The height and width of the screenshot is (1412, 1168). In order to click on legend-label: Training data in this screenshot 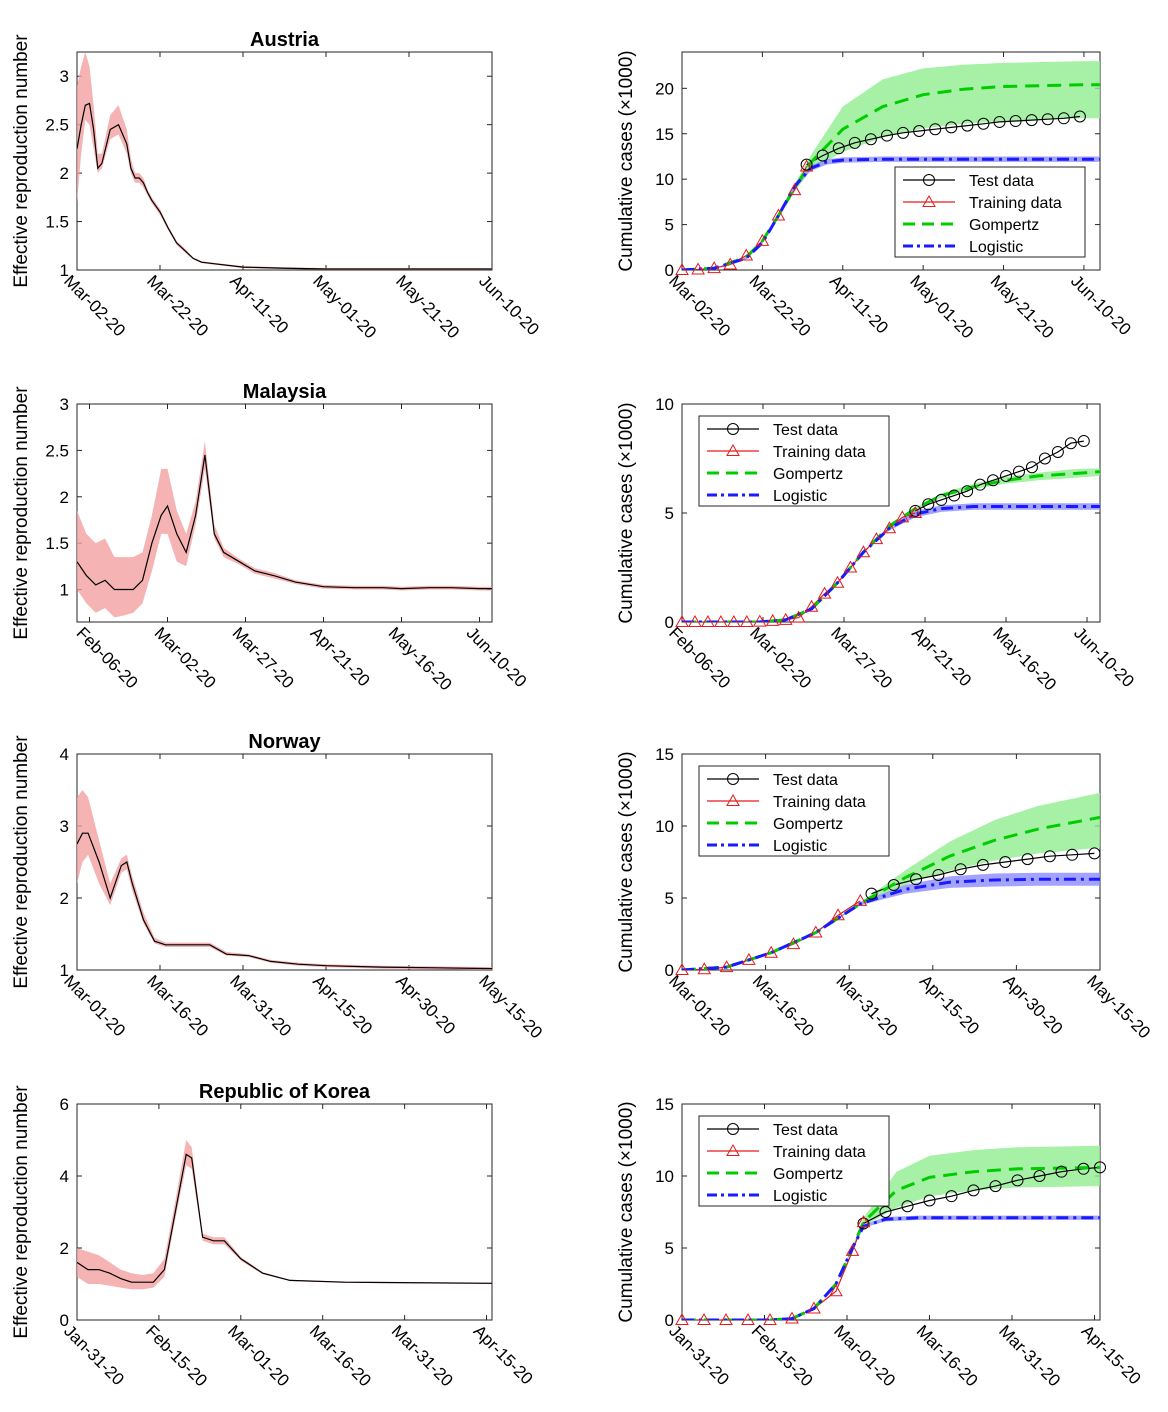, I will do `click(1015, 203)`.